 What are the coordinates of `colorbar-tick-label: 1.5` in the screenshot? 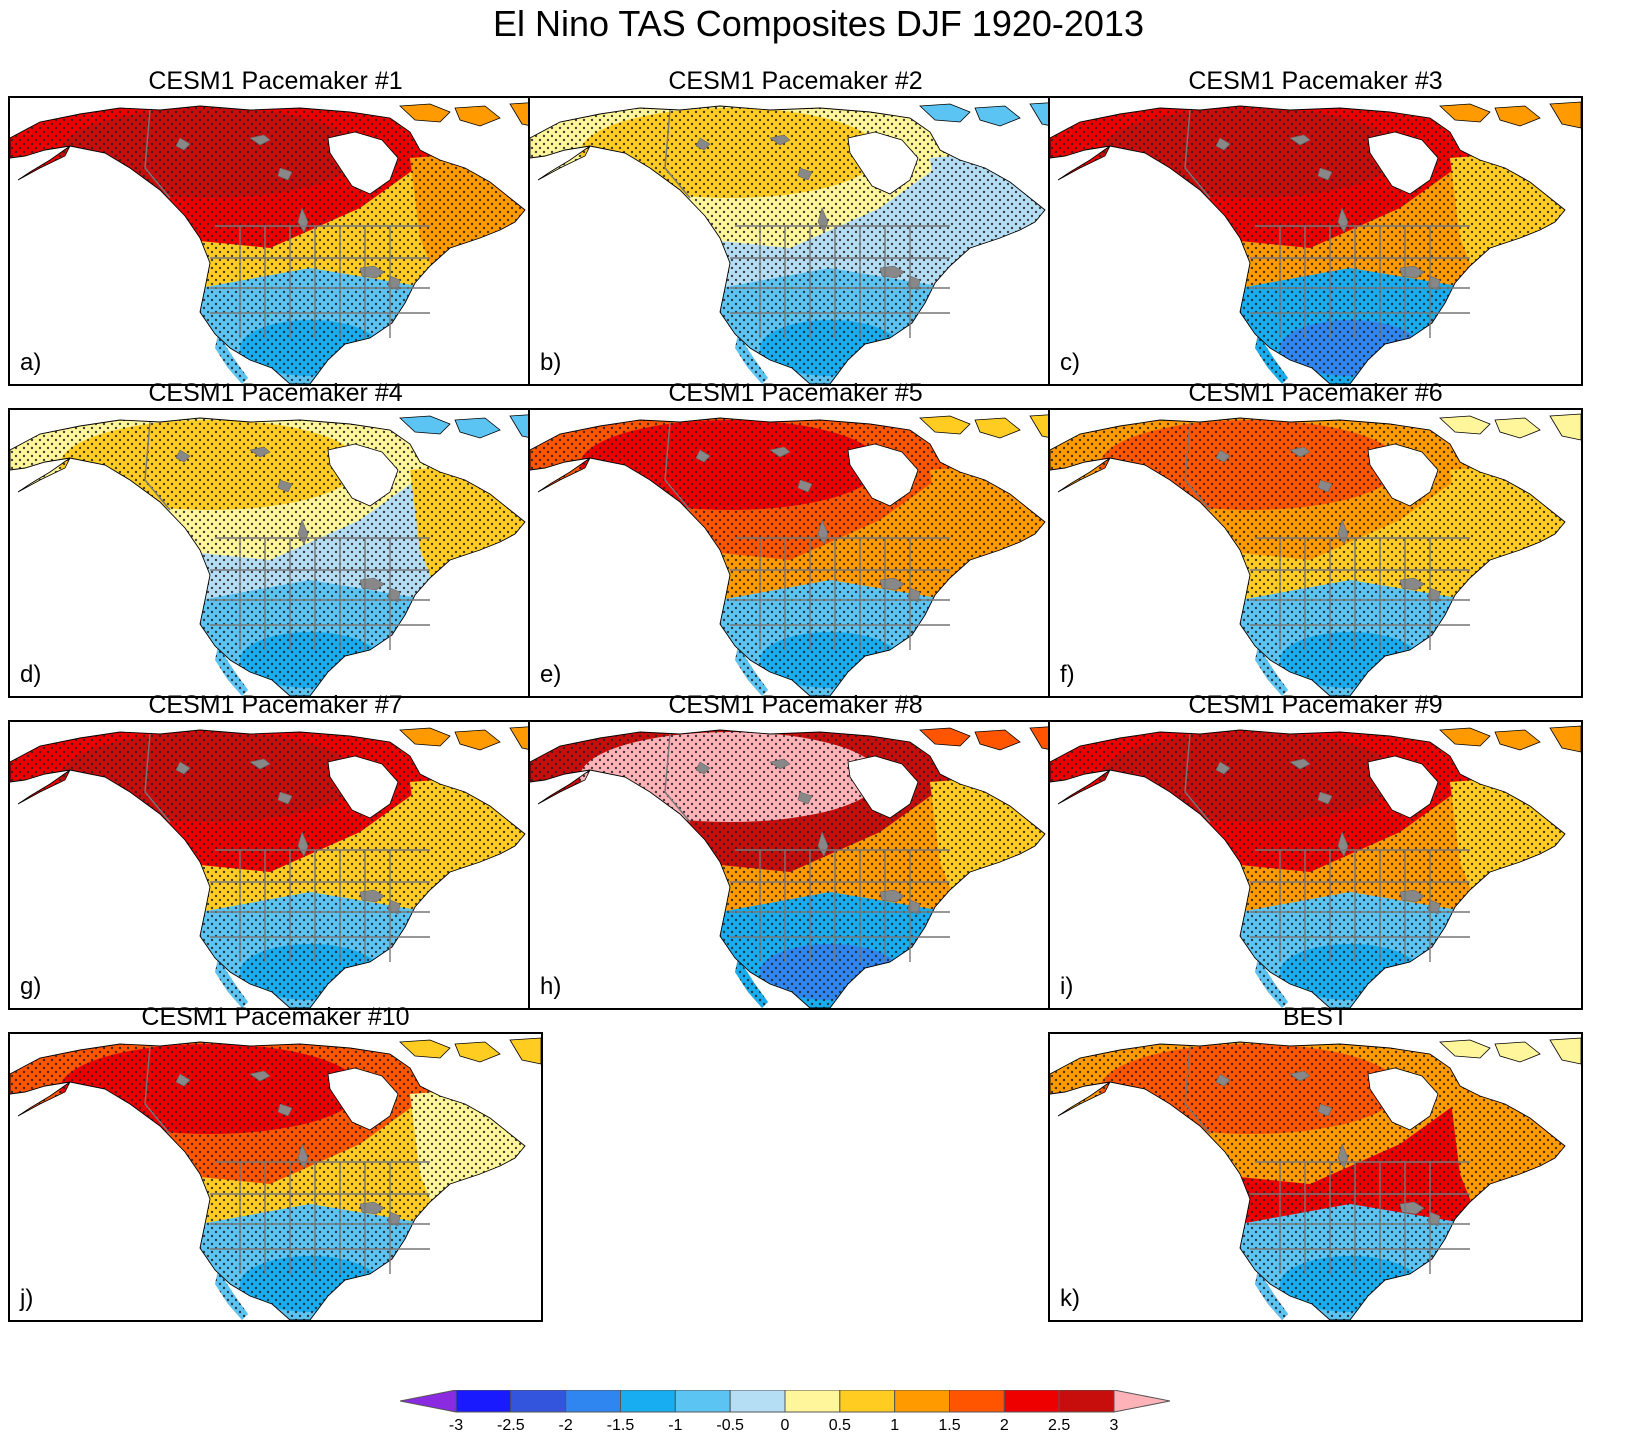 It's located at (949, 1425).